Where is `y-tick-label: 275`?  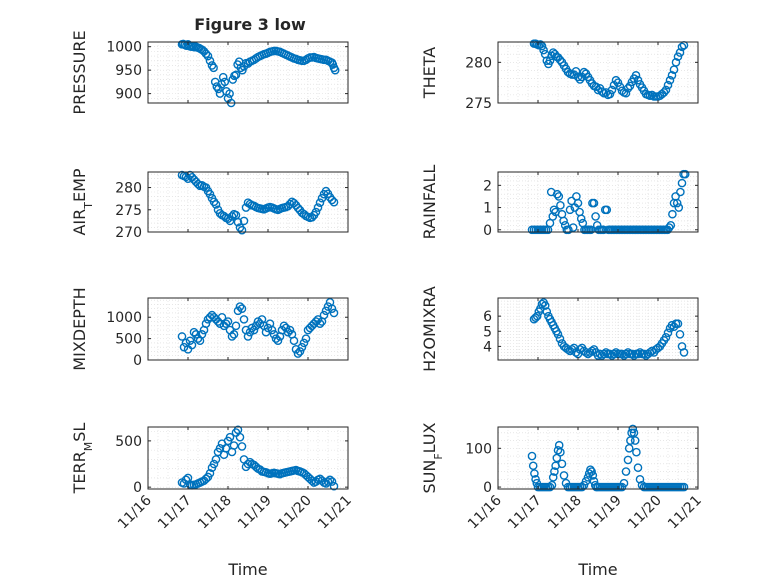 y-tick-label: 275 is located at coordinates (478, 104).